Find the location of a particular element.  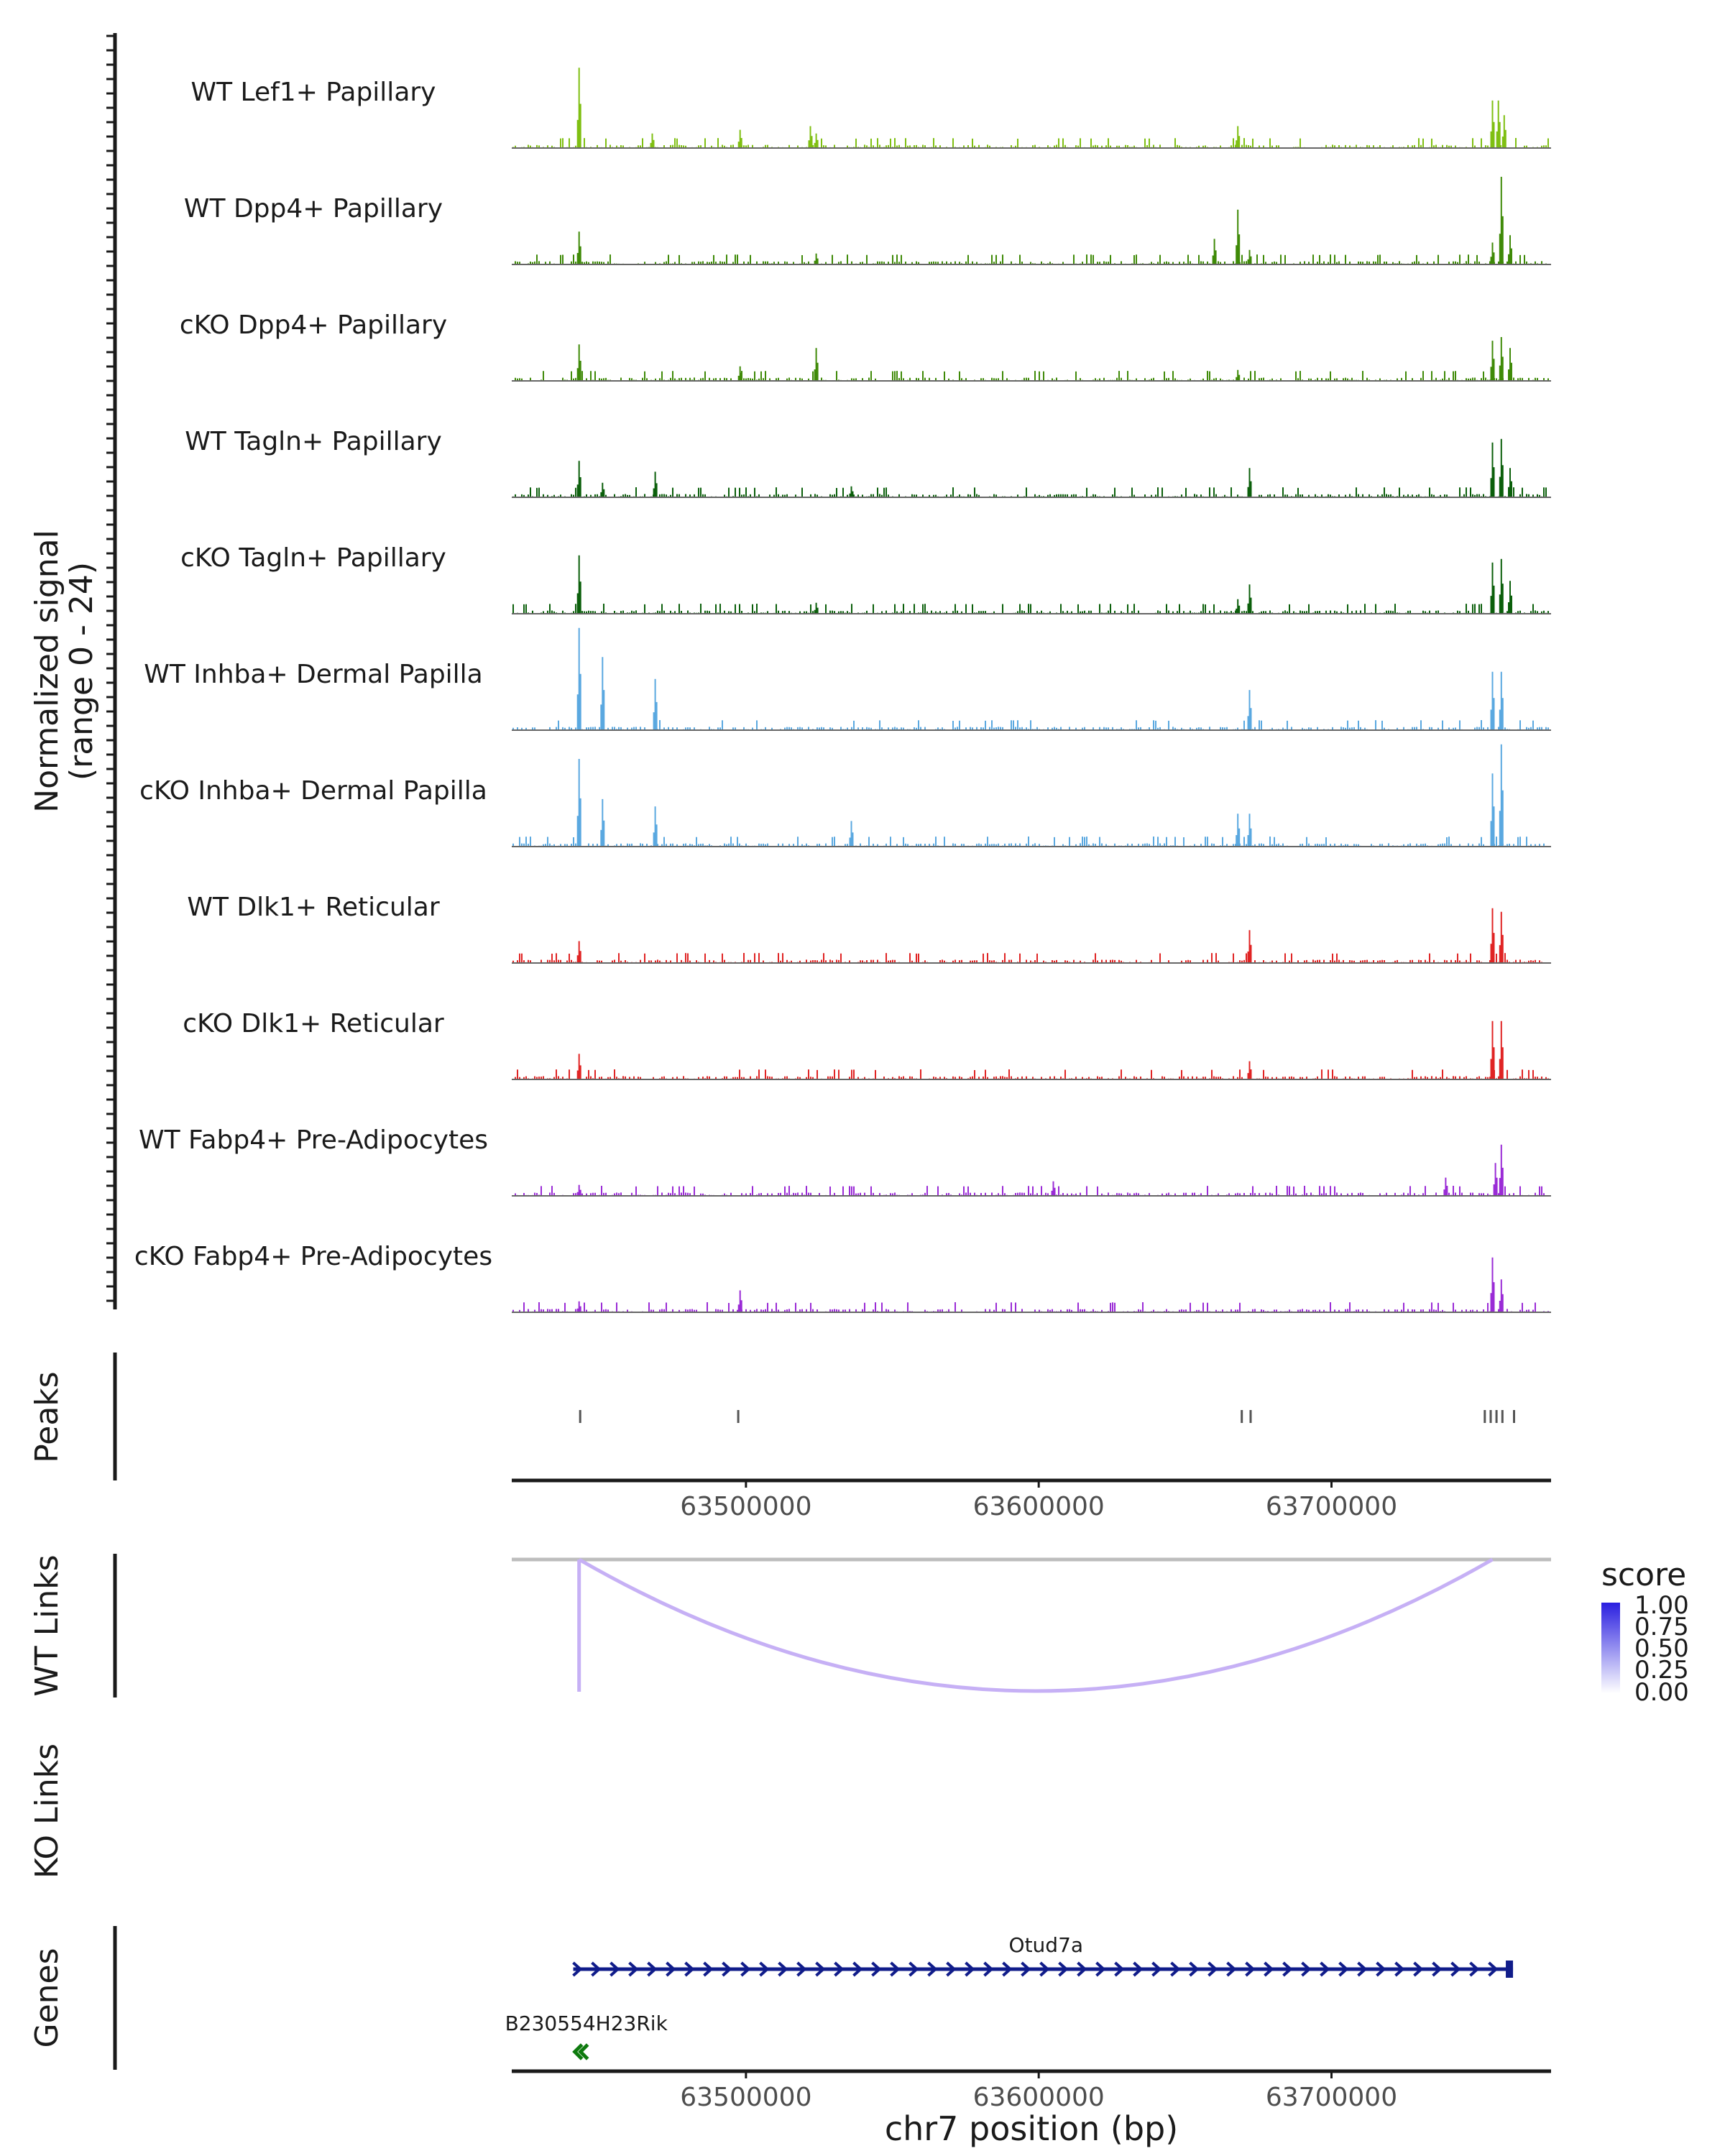

coverage-track-cko-dlk1: cKO Dlk1+ Reticular is located at coordinates (867, 1044).